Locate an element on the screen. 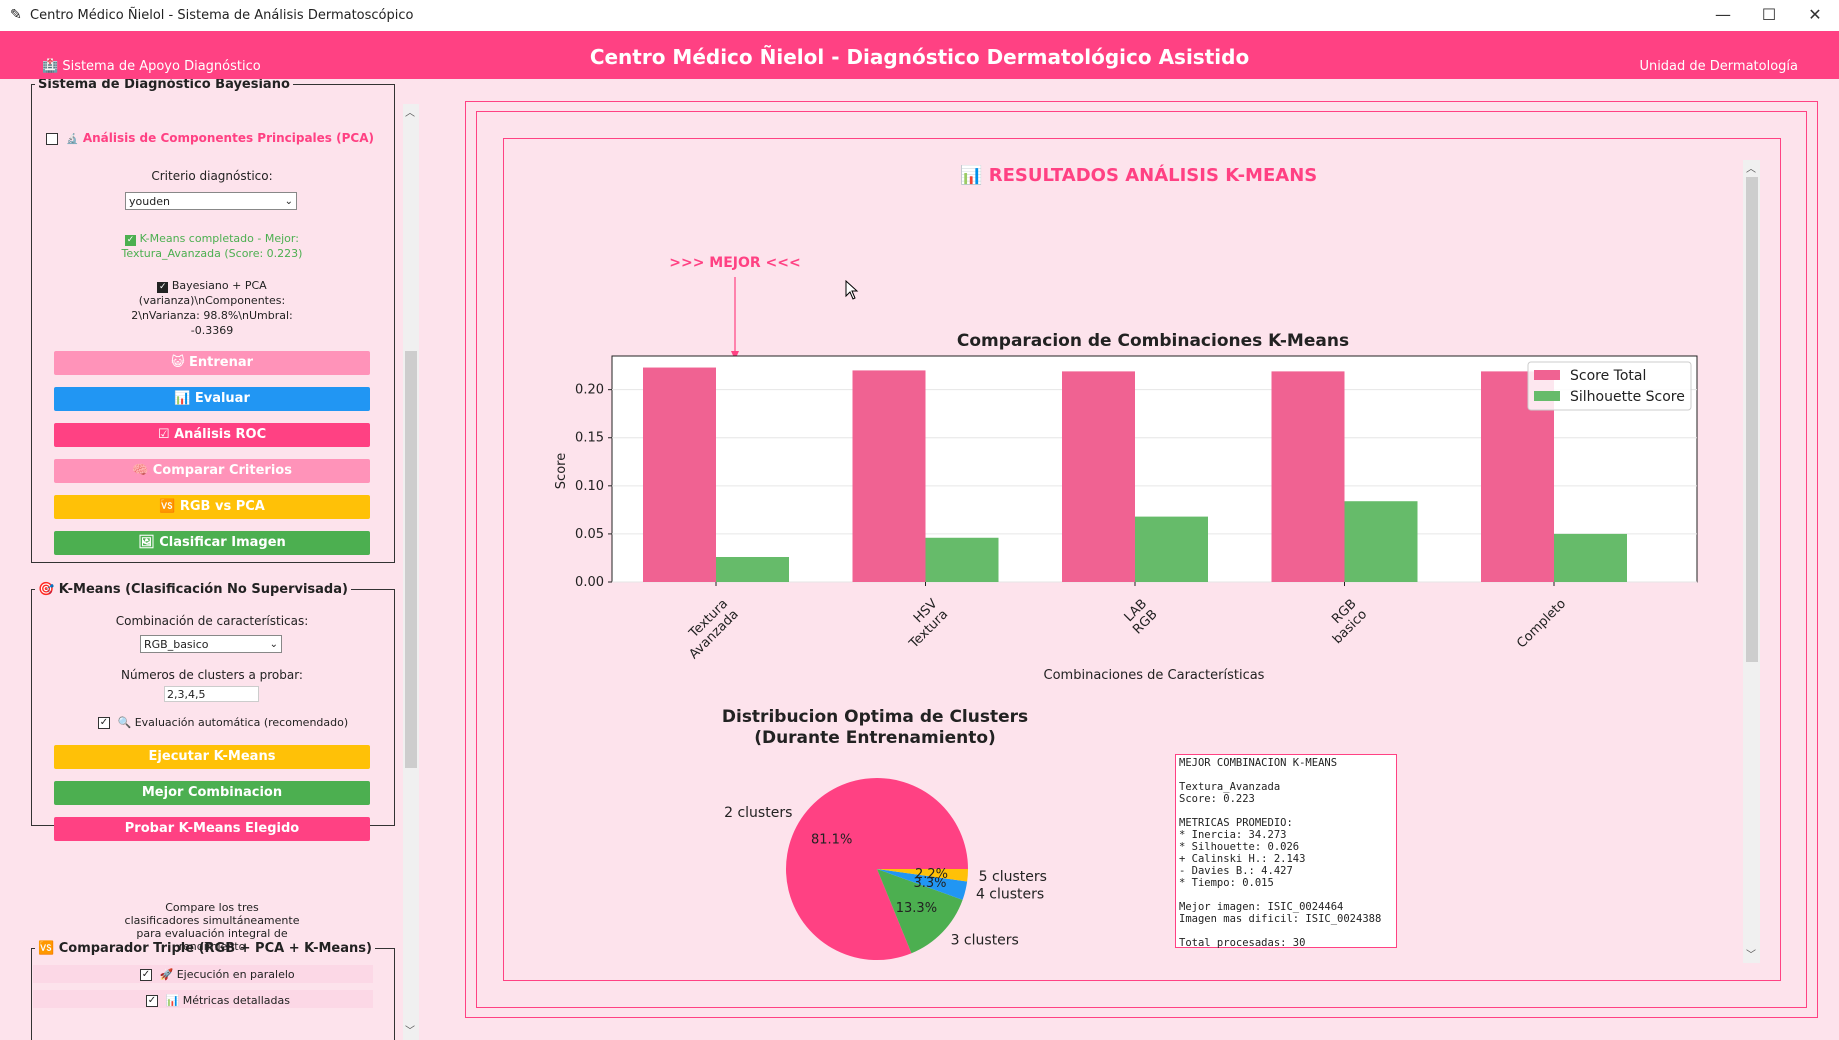 This screenshot has height=1040, width=1839. paralelo-option: ✓ 🚀 Ejecución en paralelo is located at coordinates (217, 974).